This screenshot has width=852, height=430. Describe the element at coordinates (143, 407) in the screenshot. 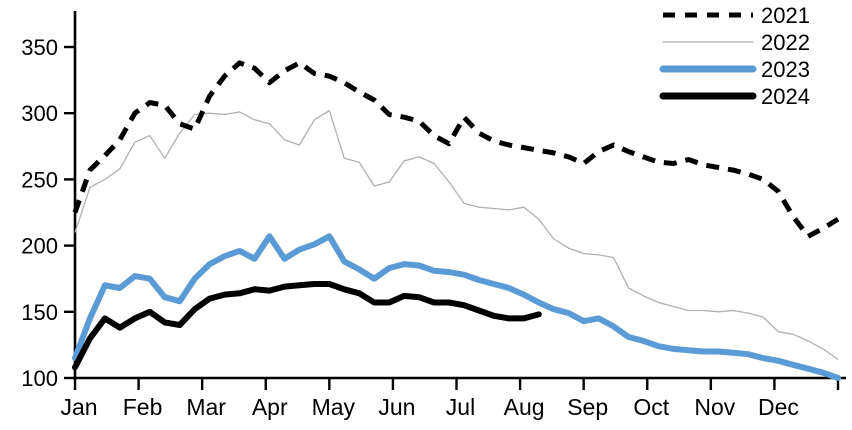

I see `x-tick-label: Feb` at that location.